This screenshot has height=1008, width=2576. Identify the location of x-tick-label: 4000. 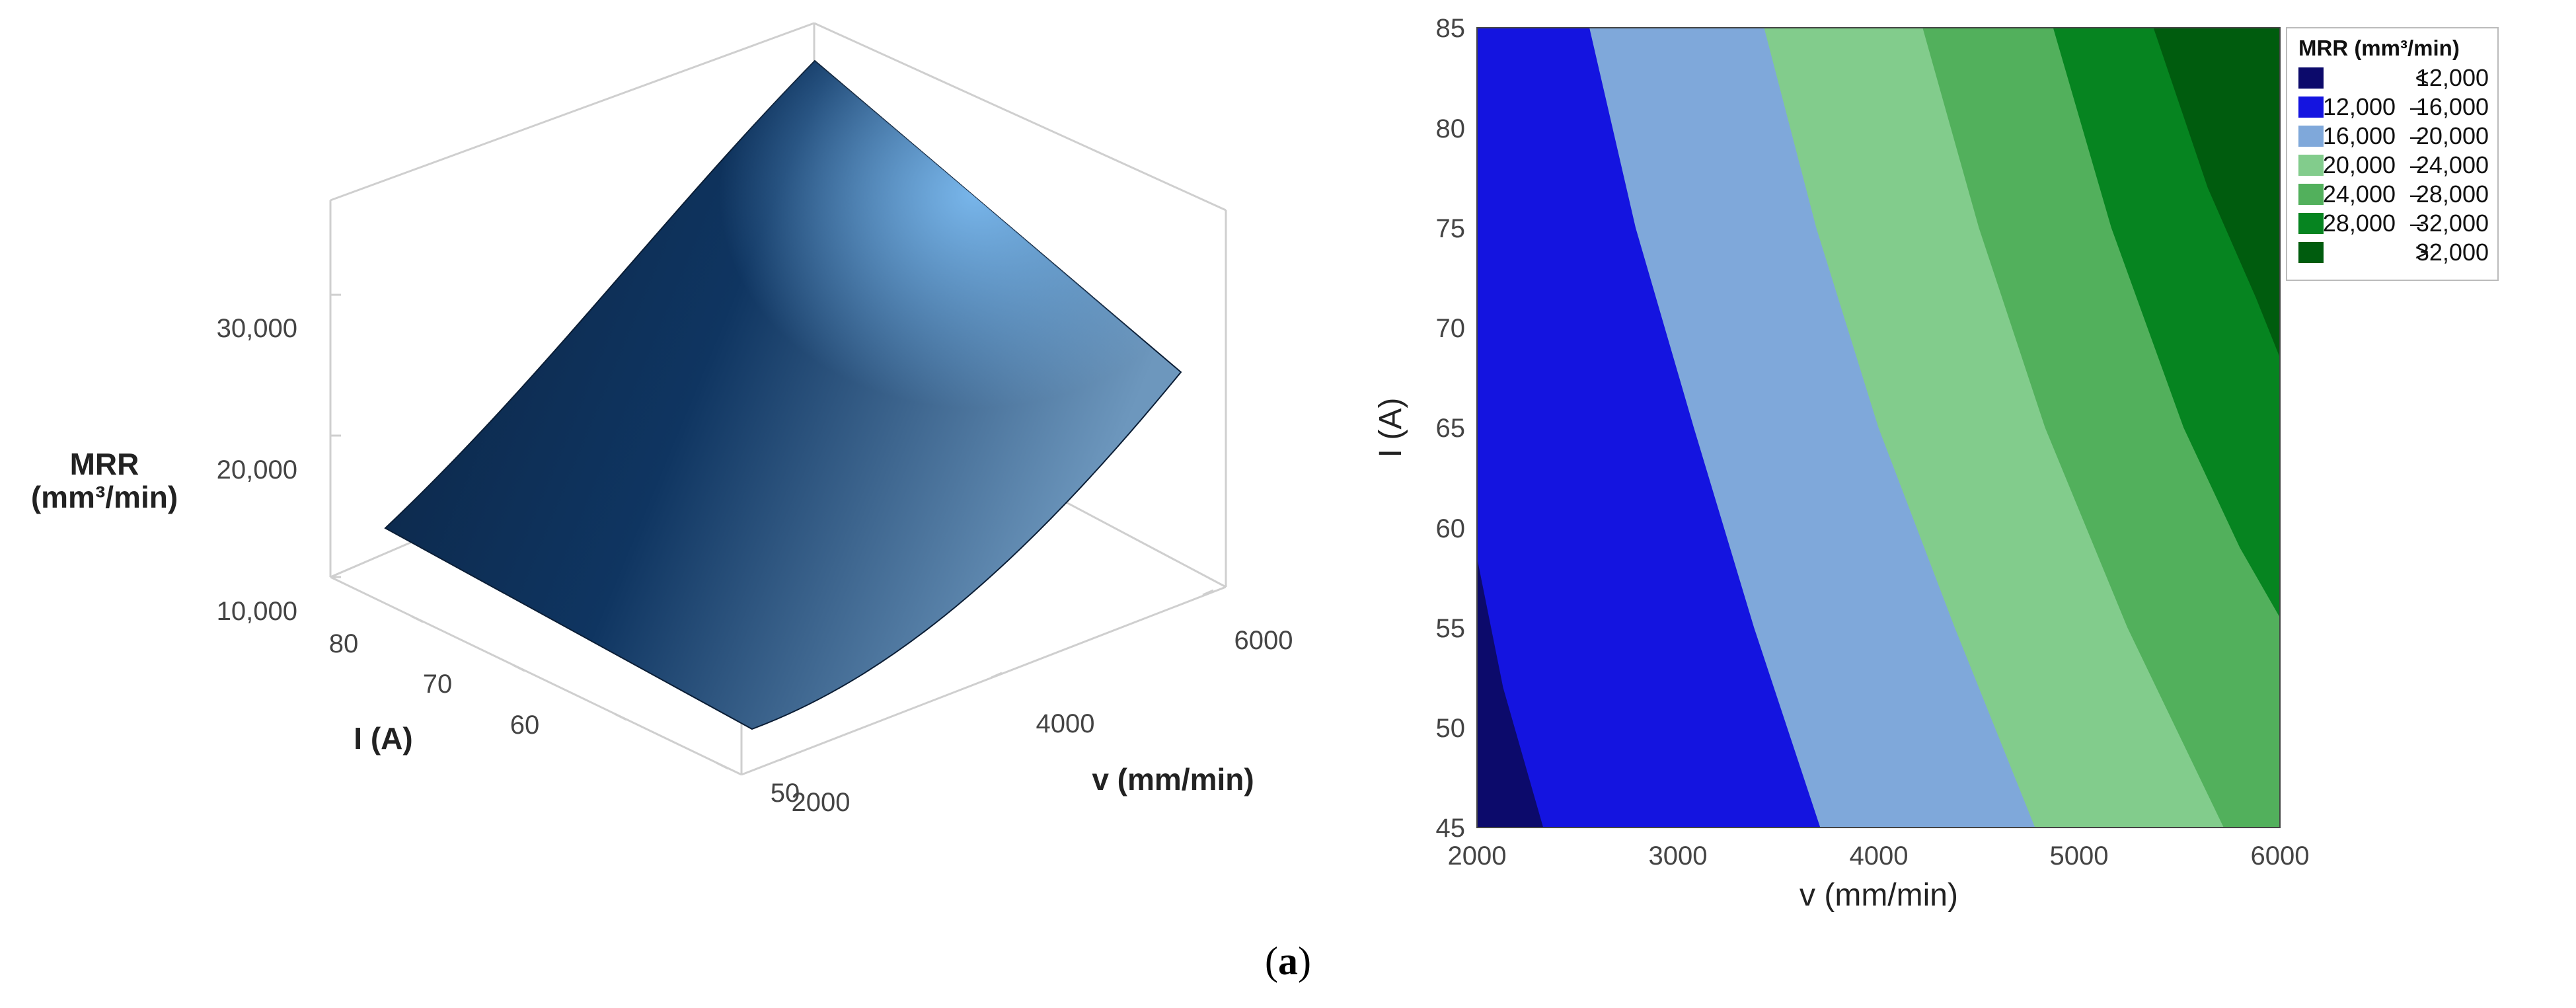
(1880, 856).